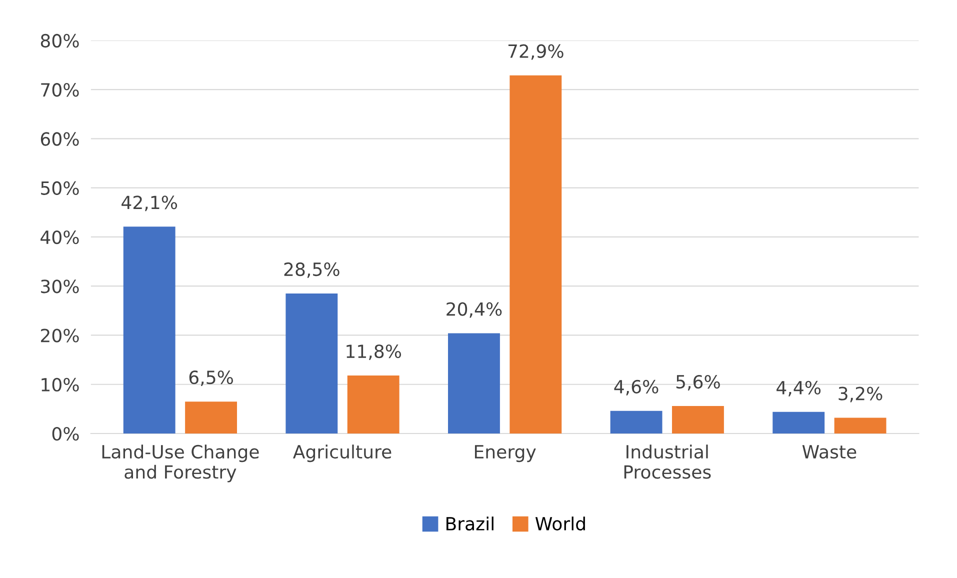  Describe the element at coordinates (65, 433) in the screenshot. I see `y-tick-label: 0%` at that location.